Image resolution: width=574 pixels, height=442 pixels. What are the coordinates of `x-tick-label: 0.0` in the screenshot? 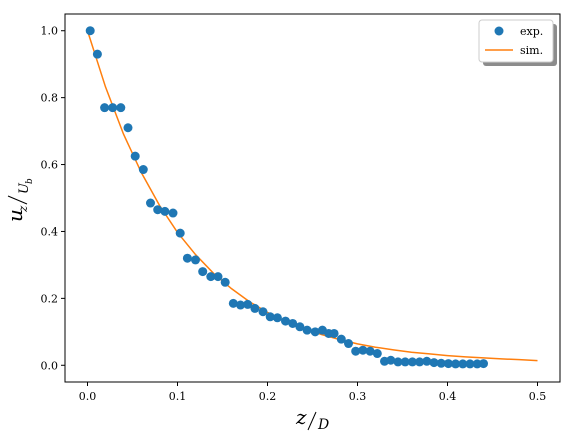 It's located at (88, 396).